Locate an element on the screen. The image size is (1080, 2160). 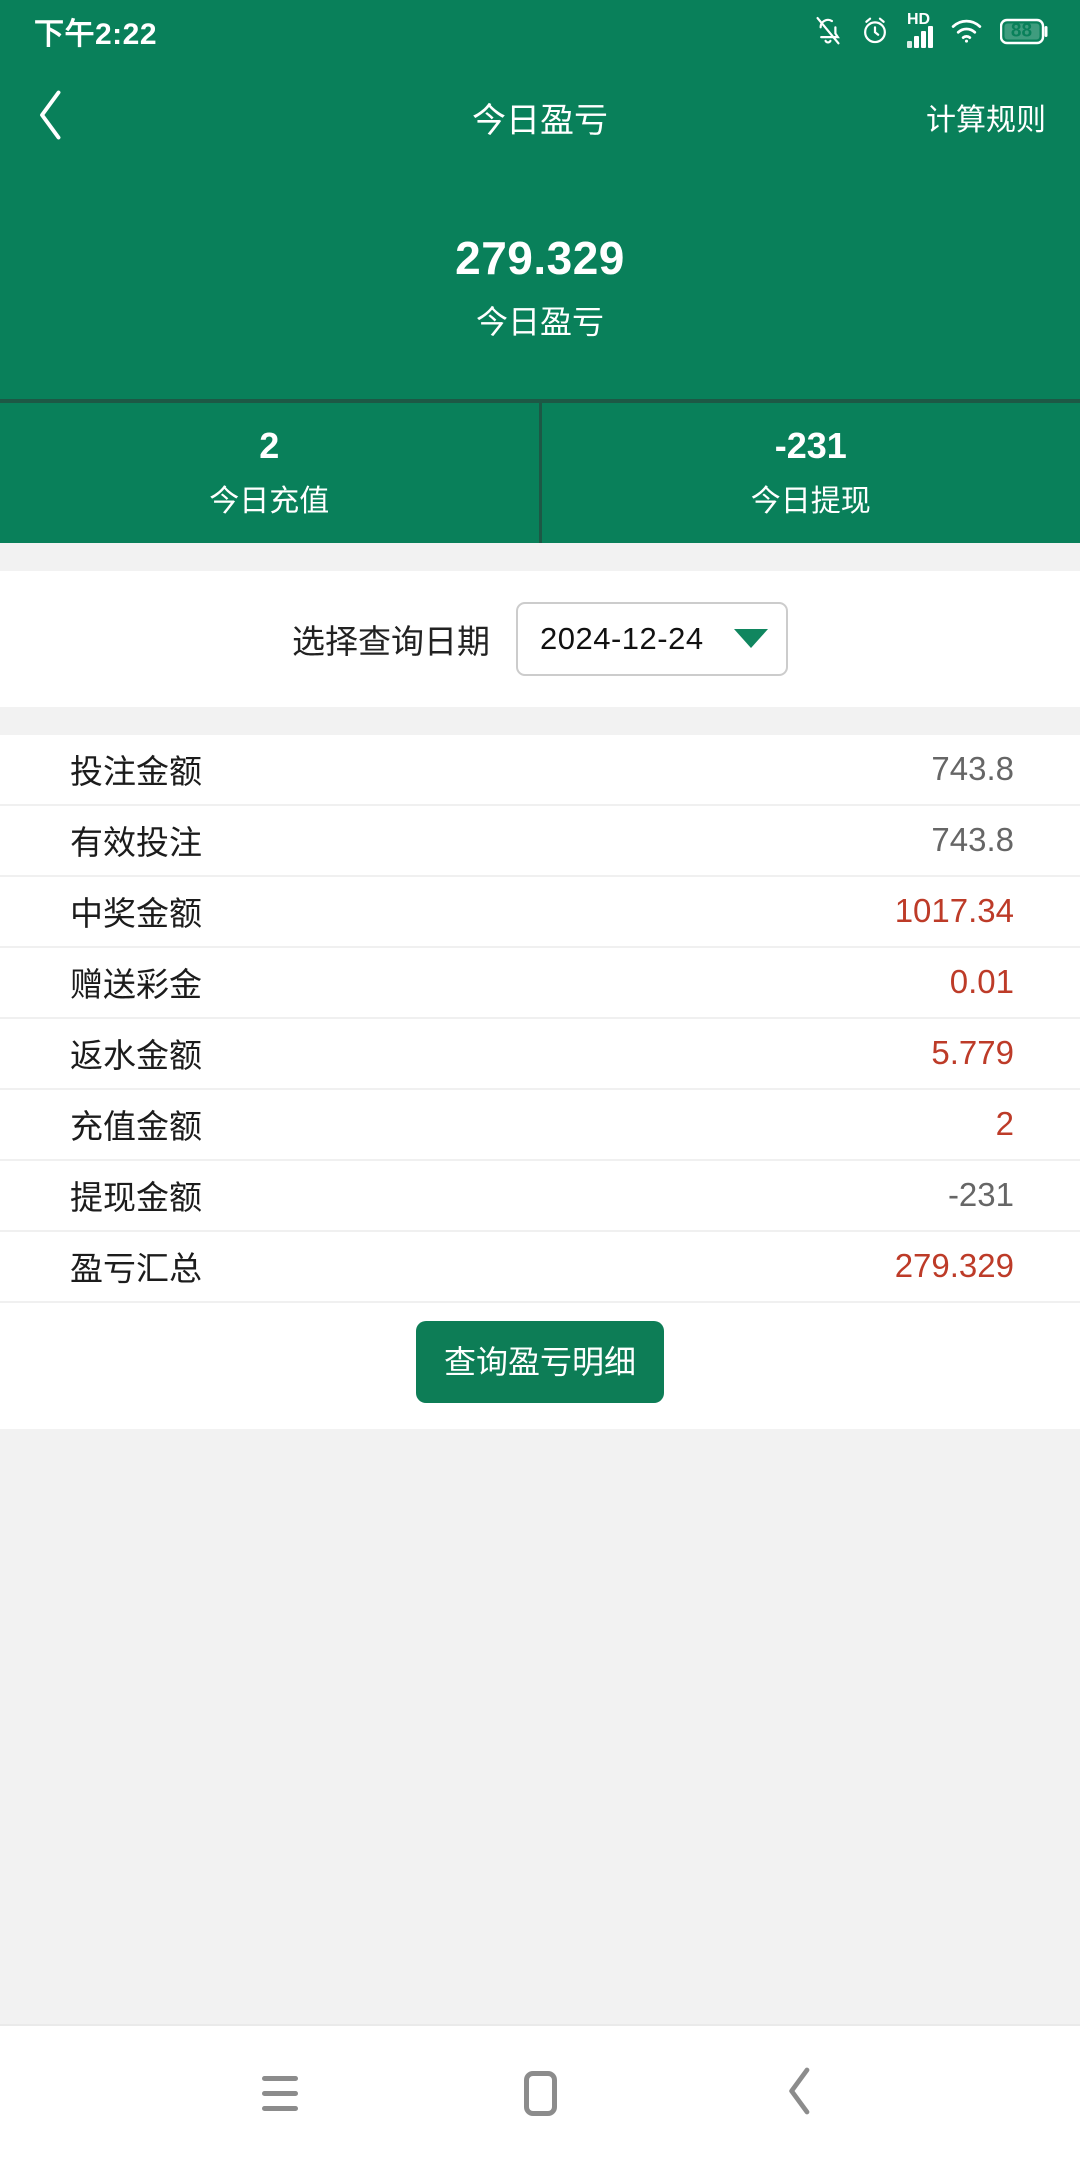
table-row: 返水金额 5.779 is located at coordinates (540, 1054).